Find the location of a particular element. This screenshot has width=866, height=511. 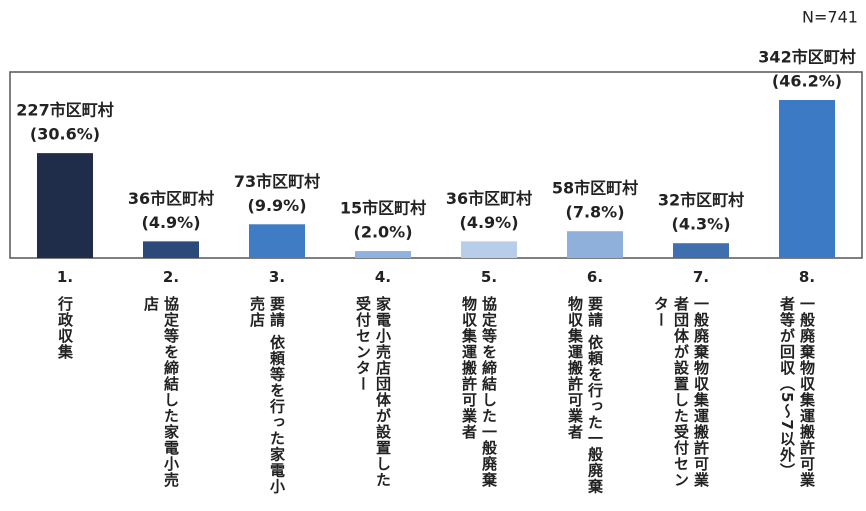

share-label: (7.8%) is located at coordinates (595, 212).